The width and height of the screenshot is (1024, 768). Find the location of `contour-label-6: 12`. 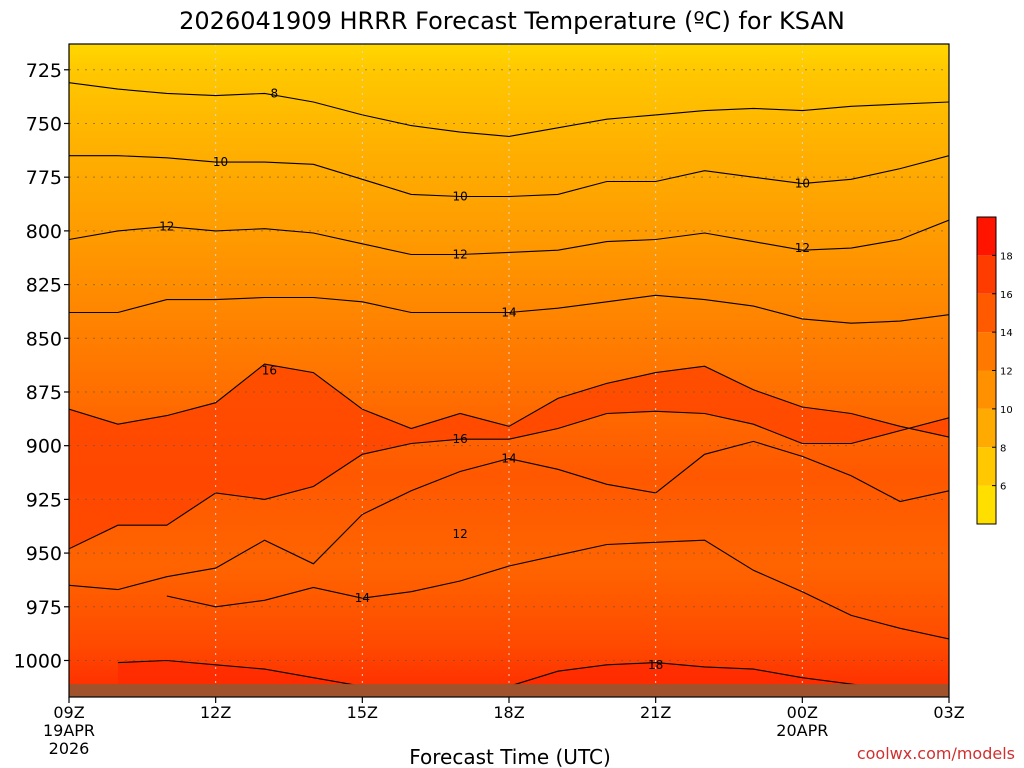

contour-label-6: 12 is located at coordinates (802, 248).